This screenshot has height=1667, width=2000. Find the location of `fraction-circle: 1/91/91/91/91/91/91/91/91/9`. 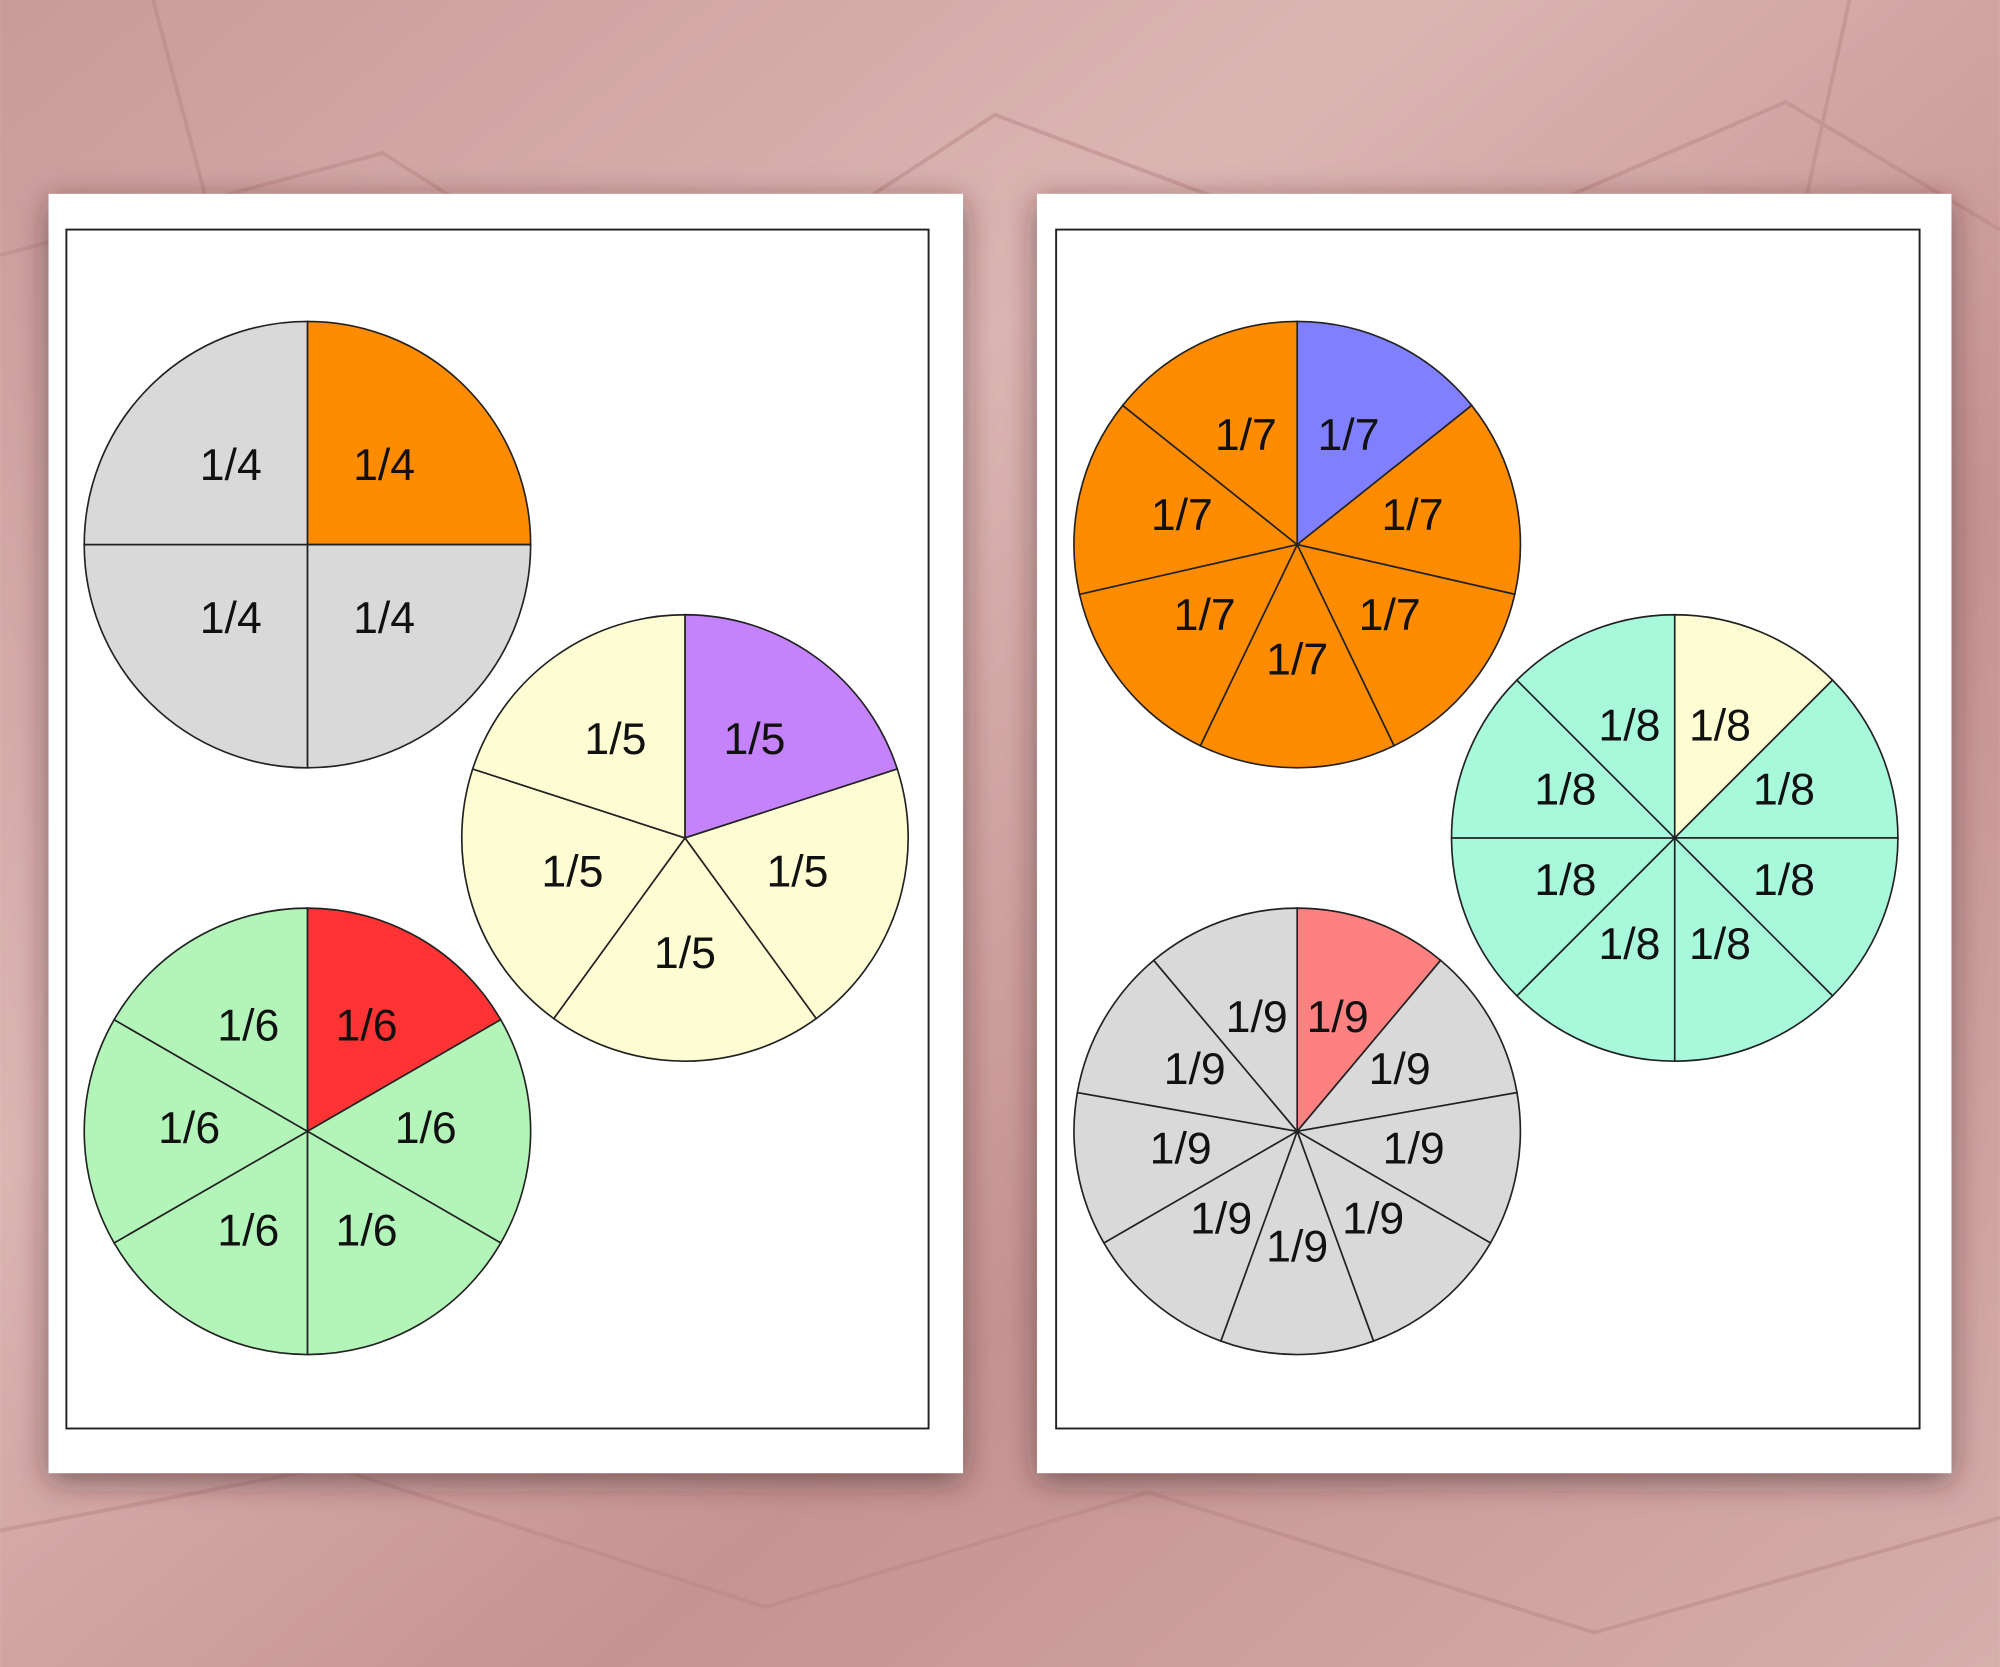

fraction-circle: 1/91/91/91/91/91/91/91/91/9 is located at coordinates (1297, 1131).